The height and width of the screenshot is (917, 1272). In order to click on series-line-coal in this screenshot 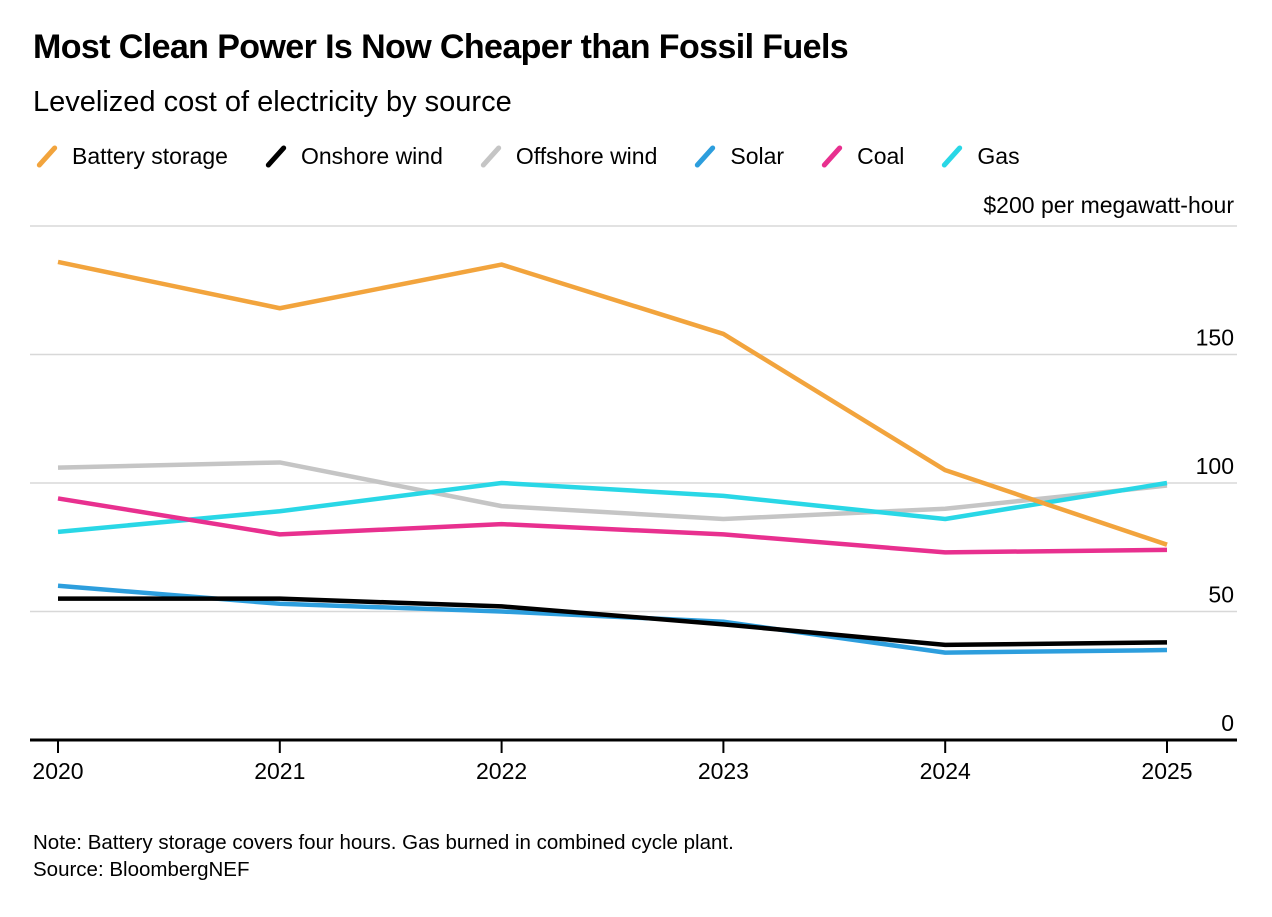, I will do `click(612, 525)`.